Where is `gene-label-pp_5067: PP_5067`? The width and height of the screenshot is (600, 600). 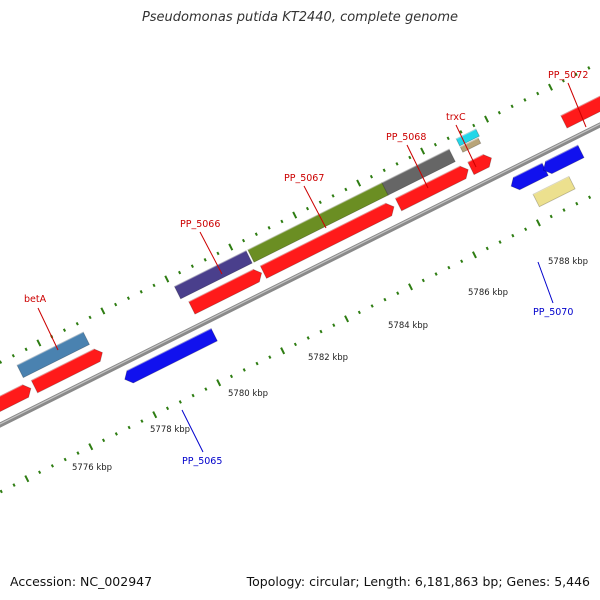
gene-label-pp_5067: PP_5067 is located at coordinates (304, 178).